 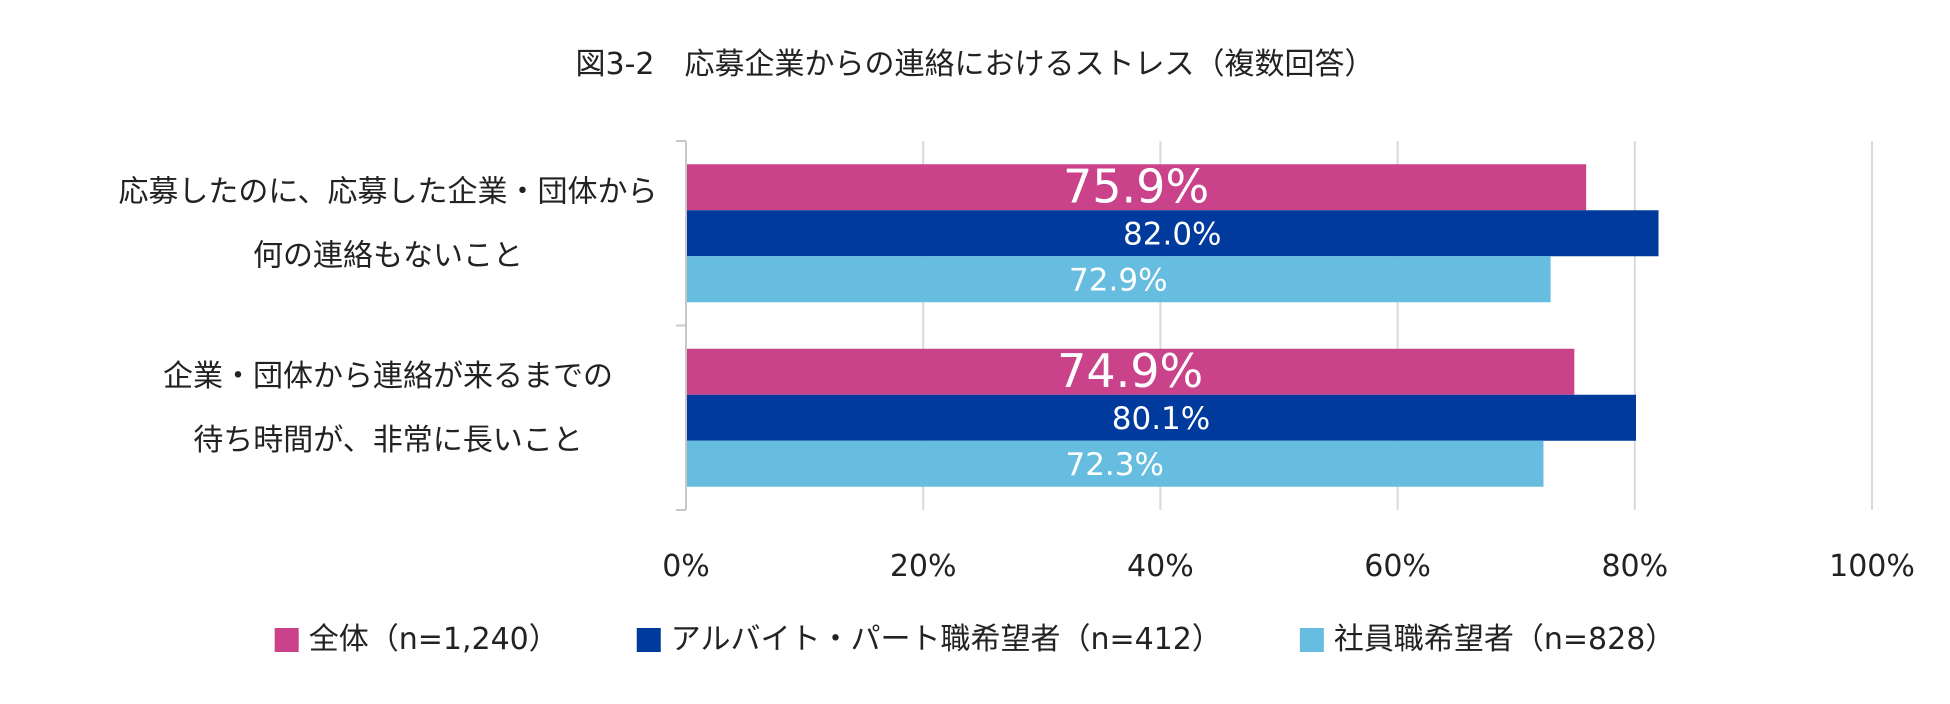 I want to click on data-labels: 75.9%82.0% 72.9% 74.9%80.1% 72.3%, so click(x=1139, y=321).